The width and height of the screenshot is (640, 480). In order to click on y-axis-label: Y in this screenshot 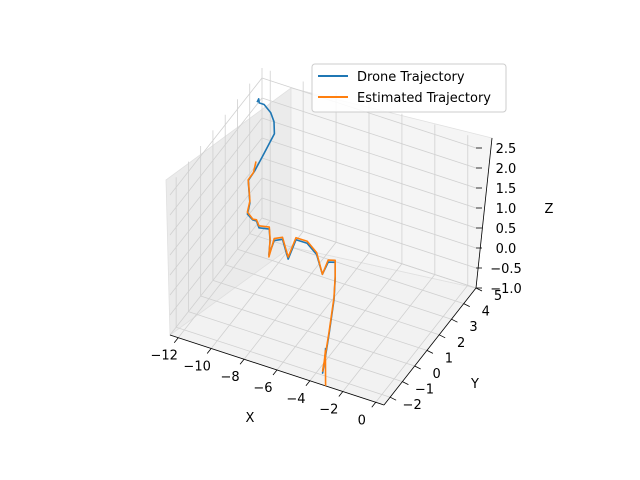, I will do `click(474, 384)`.